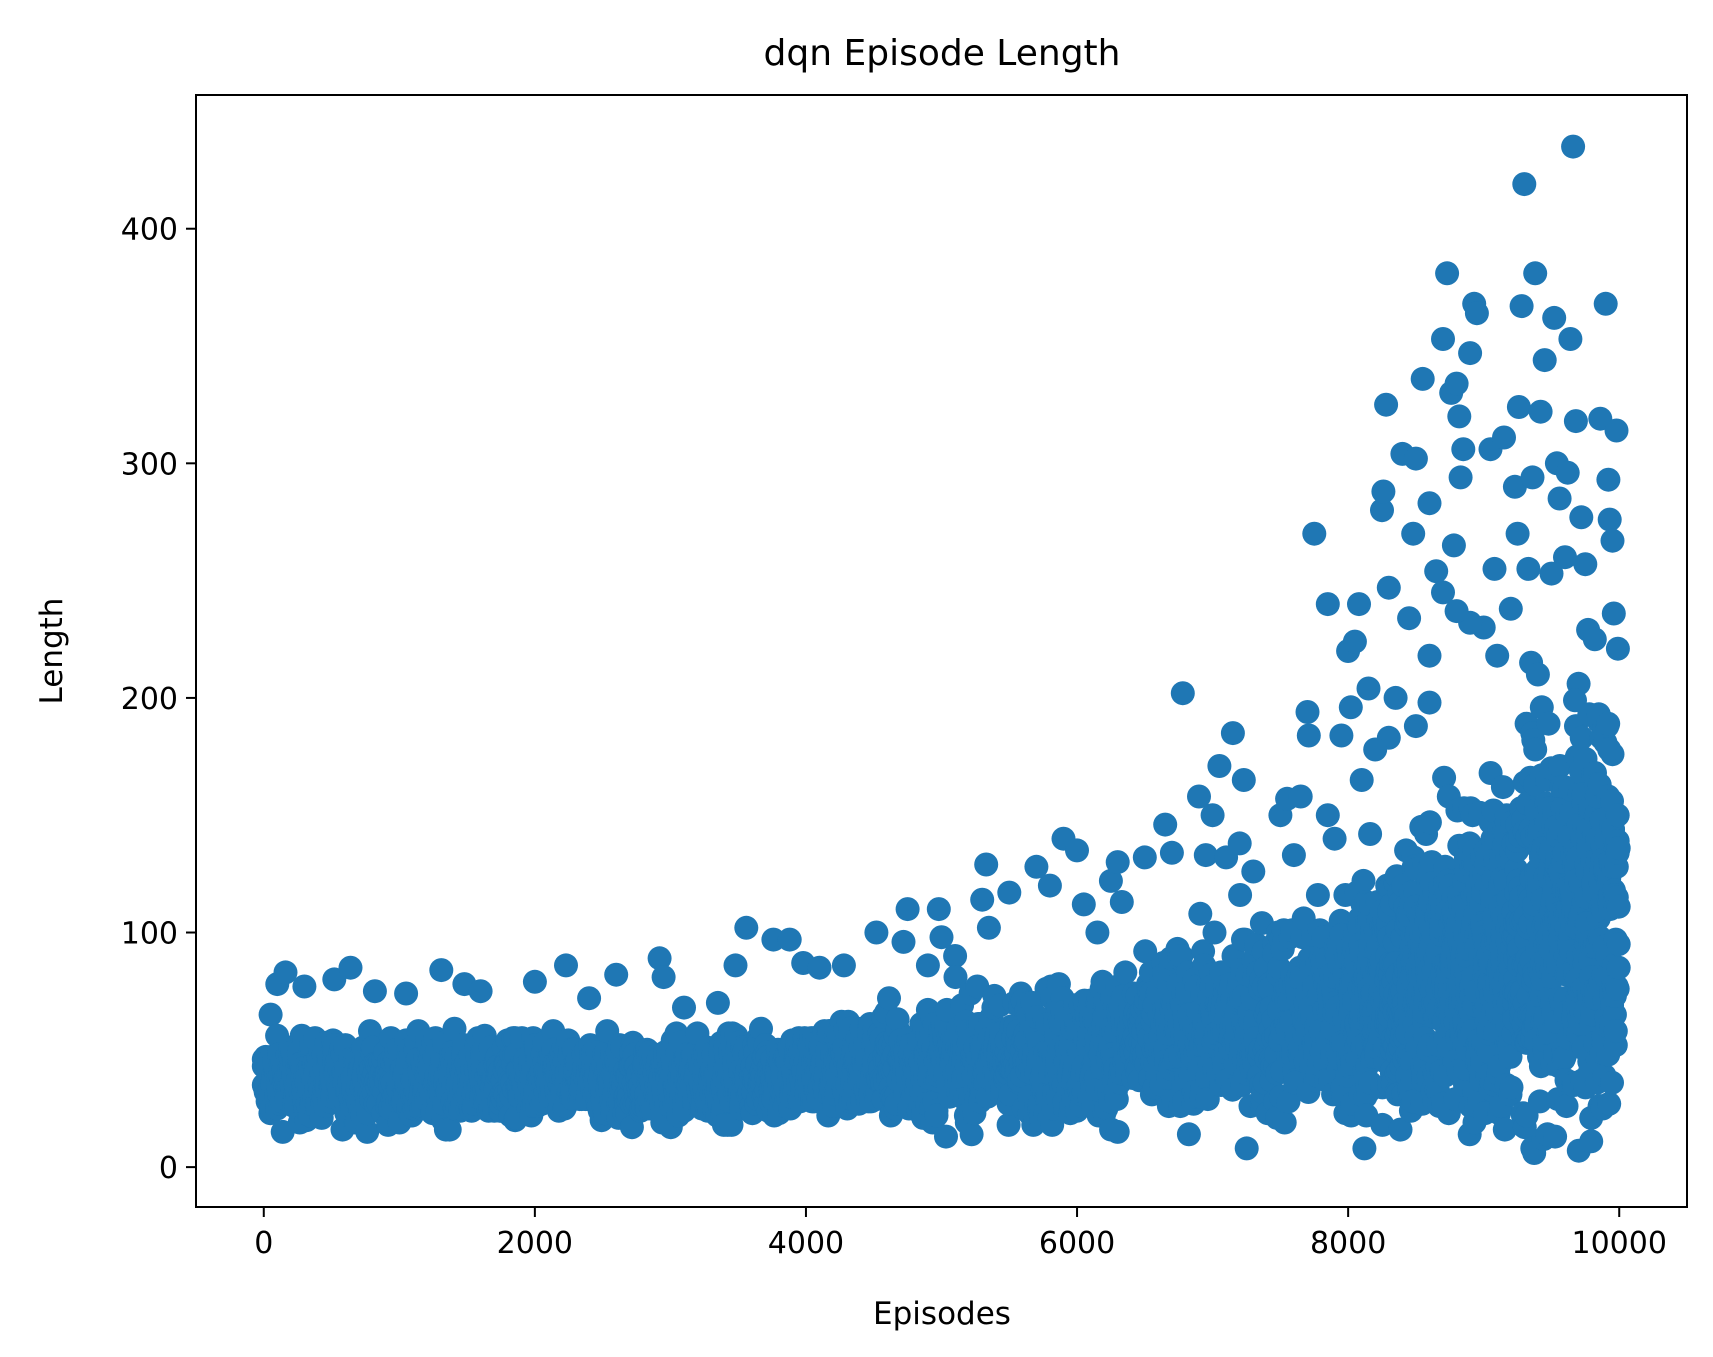 The width and height of the screenshot is (1713, 1357). Describe the element at coordinates (1619, 1243) in the screenshot. I see `x-tick-label: 10000` at that location.